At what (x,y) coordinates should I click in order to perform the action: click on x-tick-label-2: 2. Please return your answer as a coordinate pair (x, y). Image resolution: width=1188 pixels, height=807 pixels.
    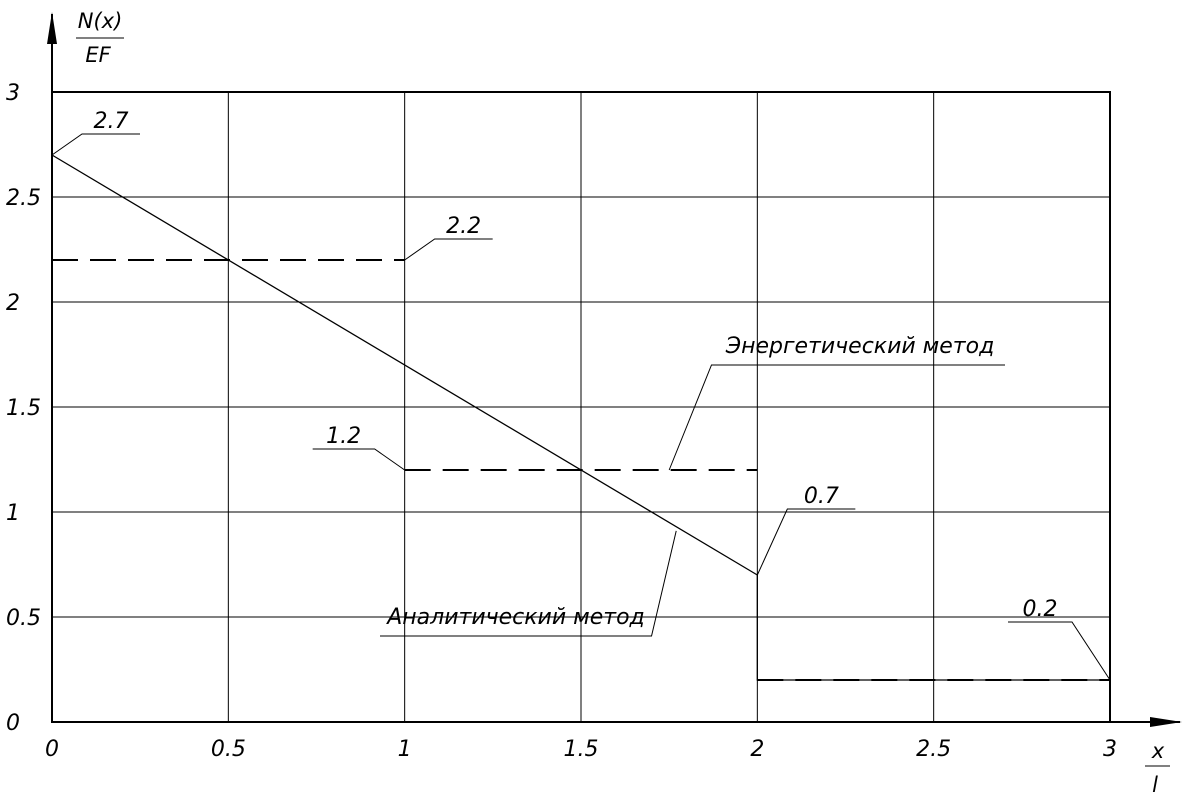
    Looking at the image, I should click on (757, 749).